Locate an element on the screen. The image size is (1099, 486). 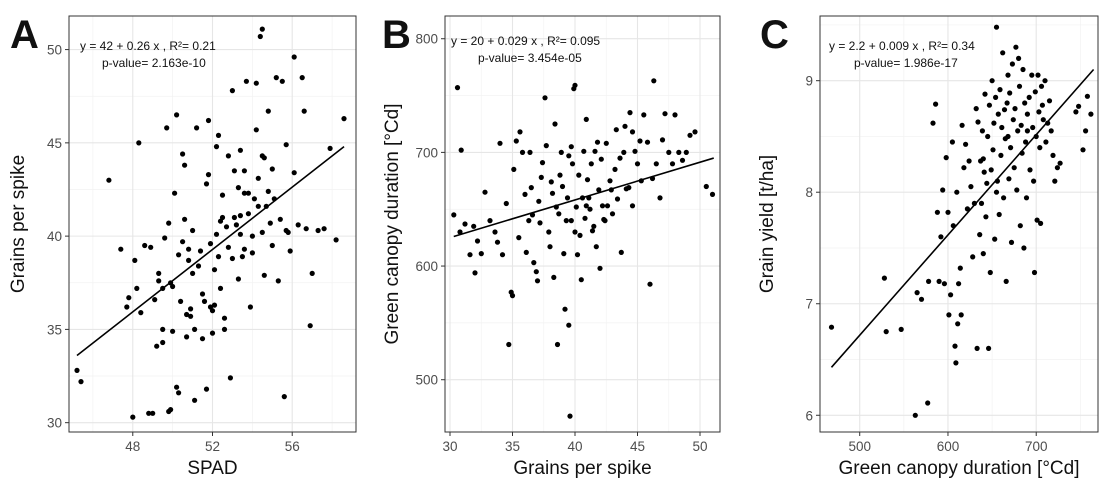
regression-pvalue: p-value= 2.163e-10 is located at coordinates (154, 63).